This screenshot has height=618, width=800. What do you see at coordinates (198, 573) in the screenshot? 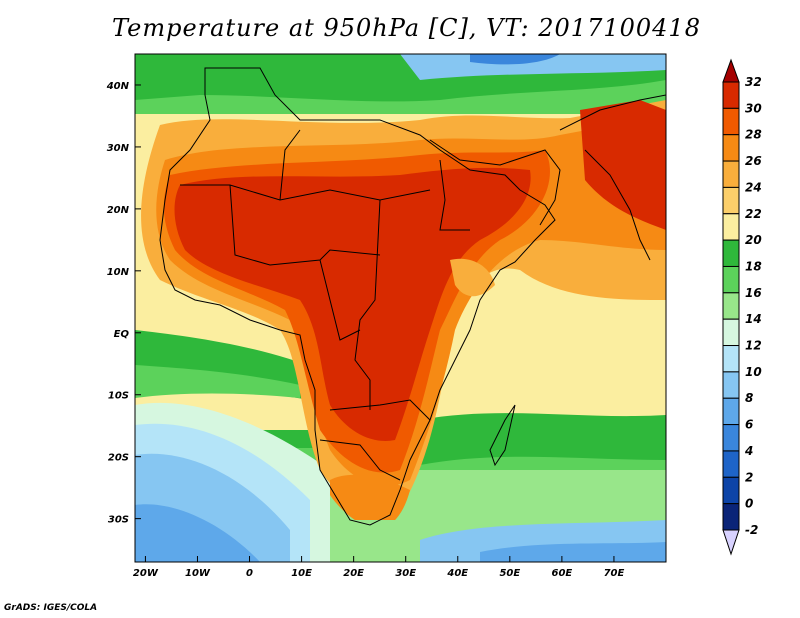
I see `lon-tick-label: 10W` at bounding box center [198, 573].